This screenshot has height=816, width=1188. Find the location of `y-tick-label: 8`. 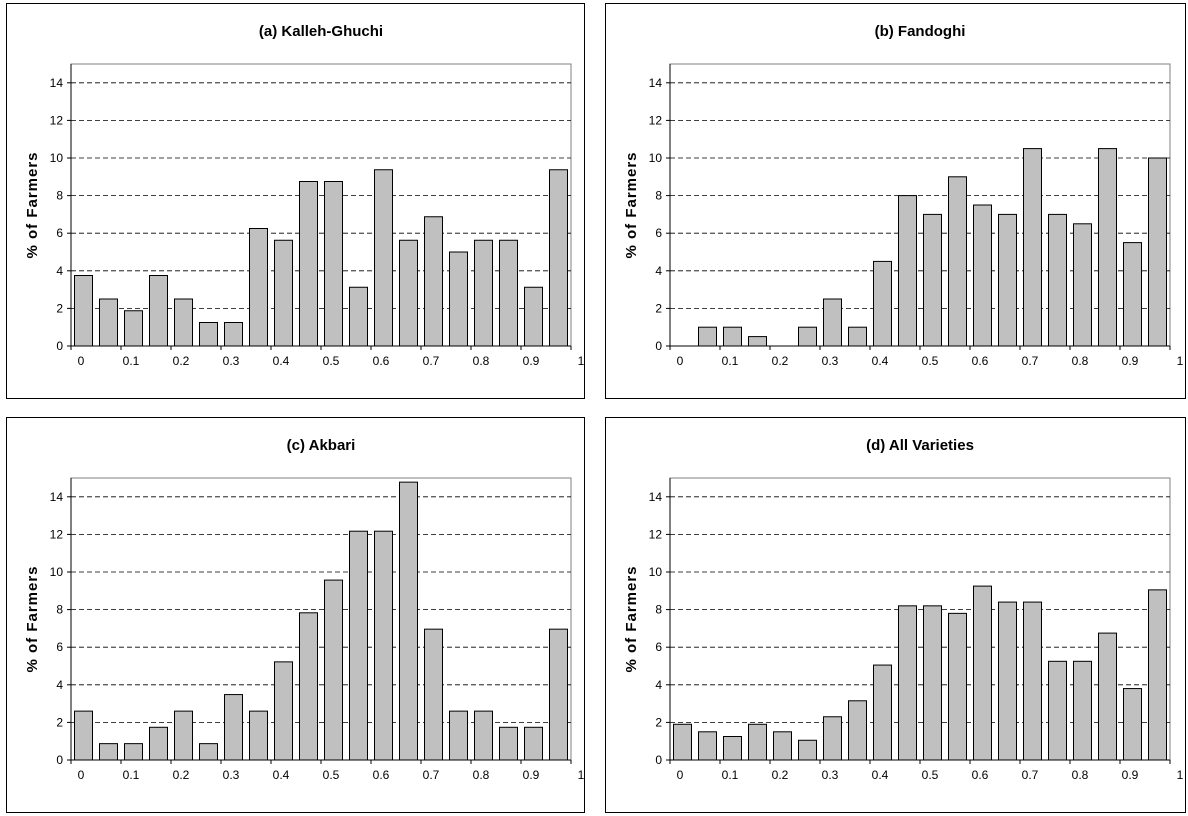

y-tick-label: 8 is located at coordinates (59, 196).